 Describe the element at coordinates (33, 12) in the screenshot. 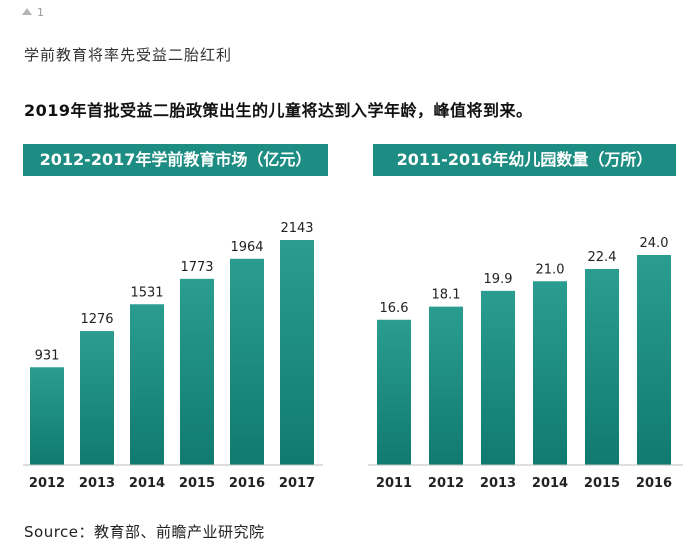

I see `page-marker: 1` at that location.